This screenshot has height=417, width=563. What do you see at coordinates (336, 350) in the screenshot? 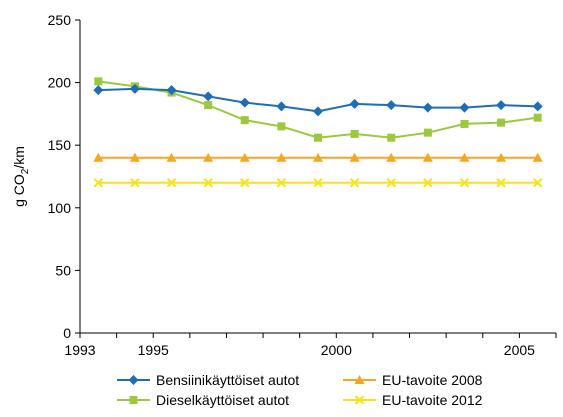
I see `x-tick-label: 2000` at bounding box center [336, 350].